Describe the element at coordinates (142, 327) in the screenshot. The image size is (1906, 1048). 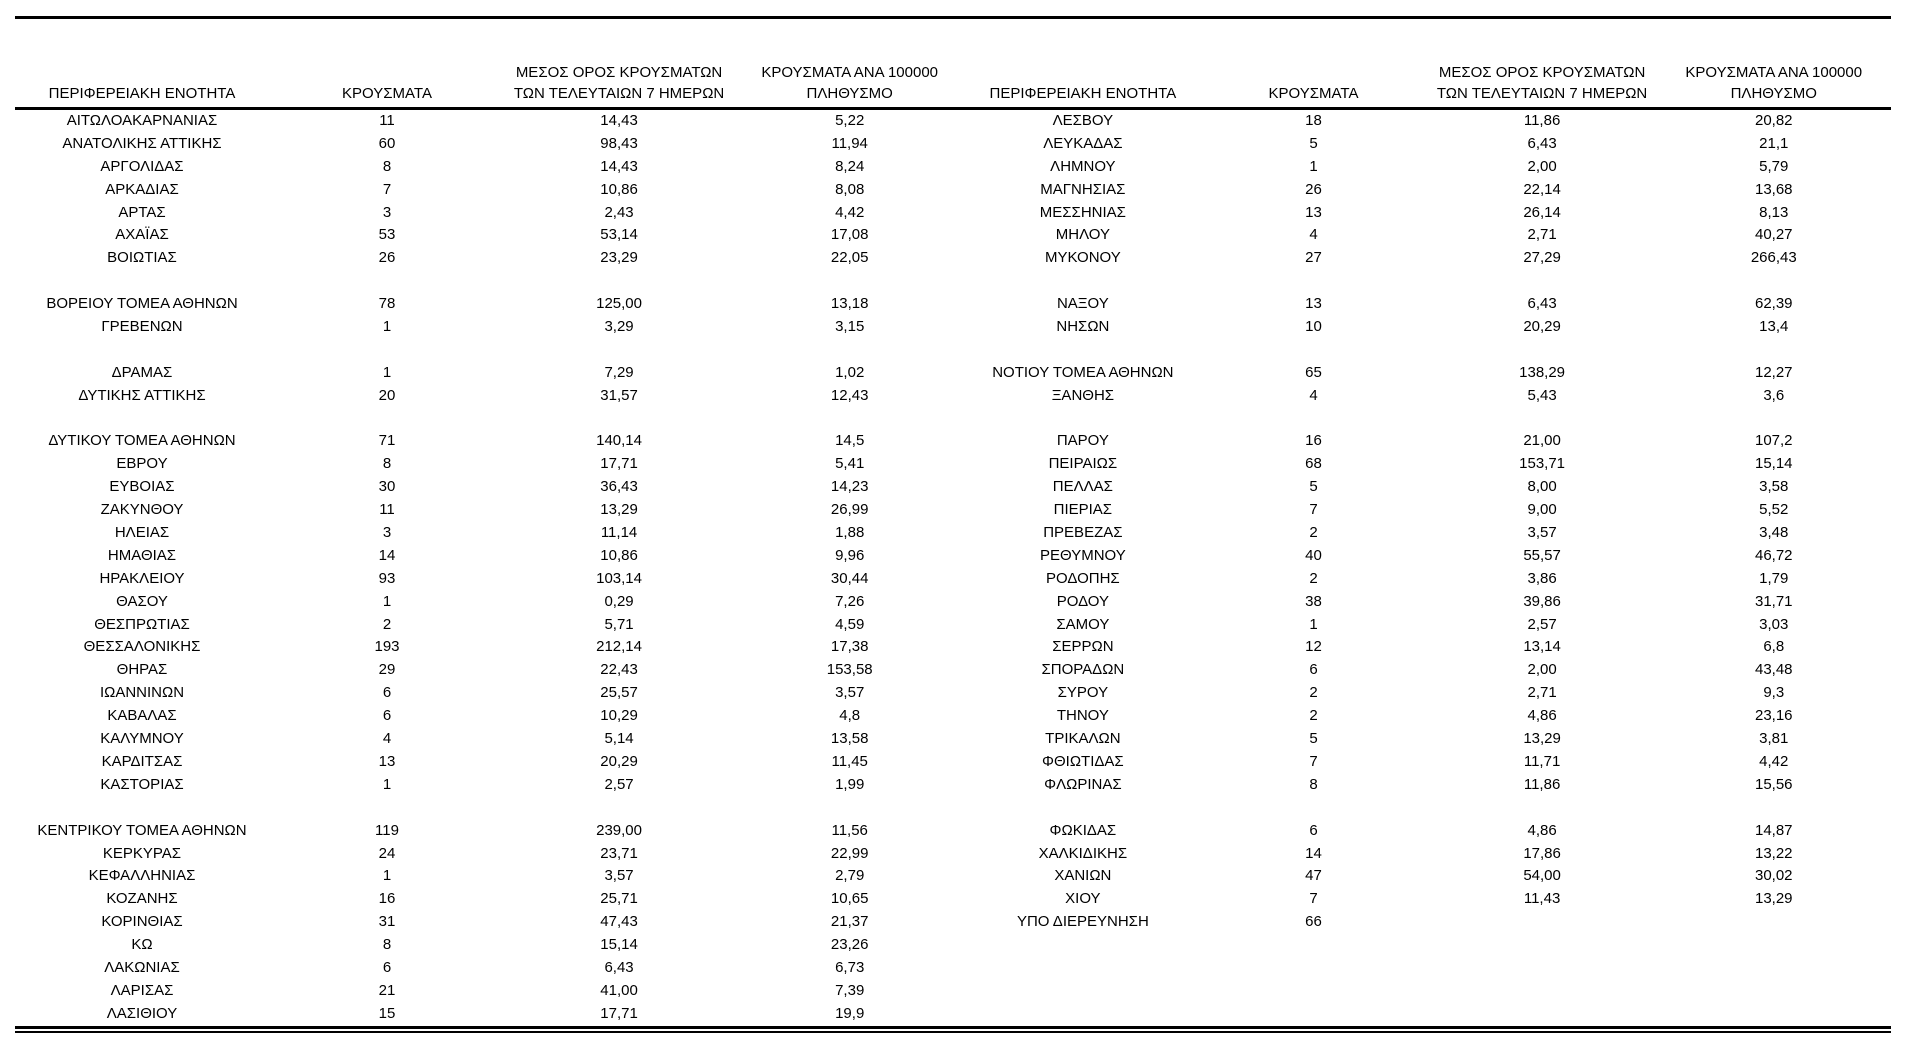
I see `left-region-cell: ΓΡΕΒΕΝΩΝ` at that location.